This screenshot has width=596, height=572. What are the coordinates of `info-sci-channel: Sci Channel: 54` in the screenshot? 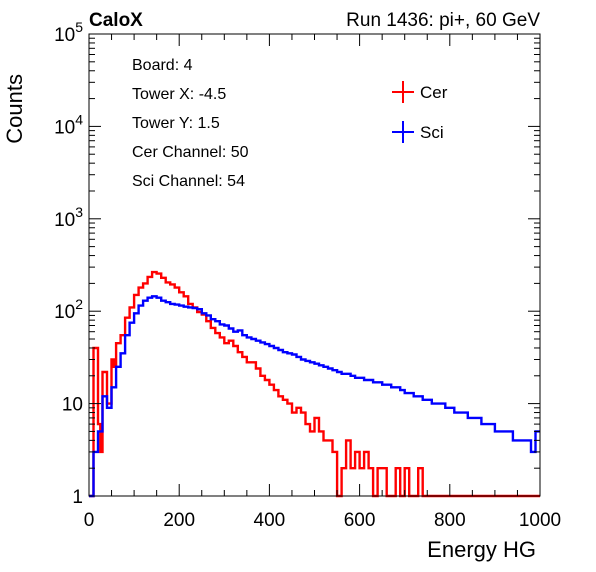 It's located at (188, 181).